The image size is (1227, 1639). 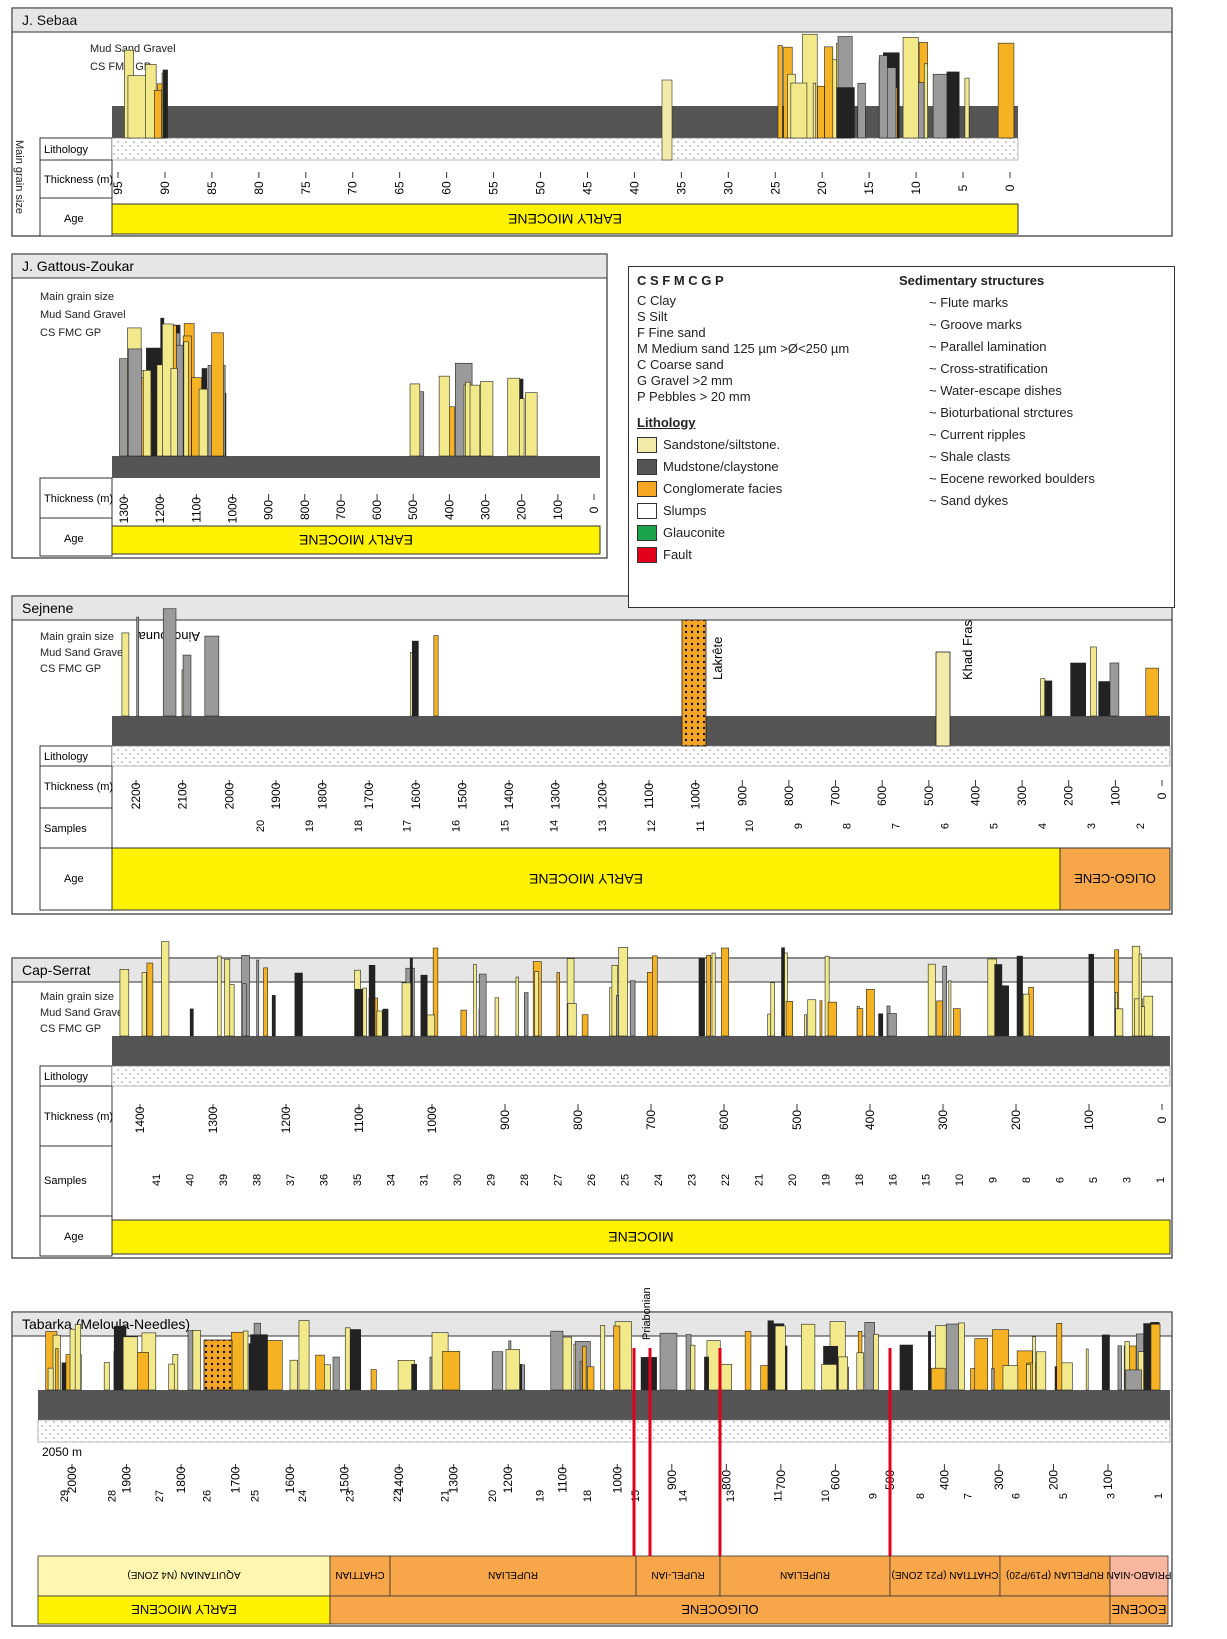 I want to click on capserrat-age-label: MIOCENE, so click(x=640, y=1237).